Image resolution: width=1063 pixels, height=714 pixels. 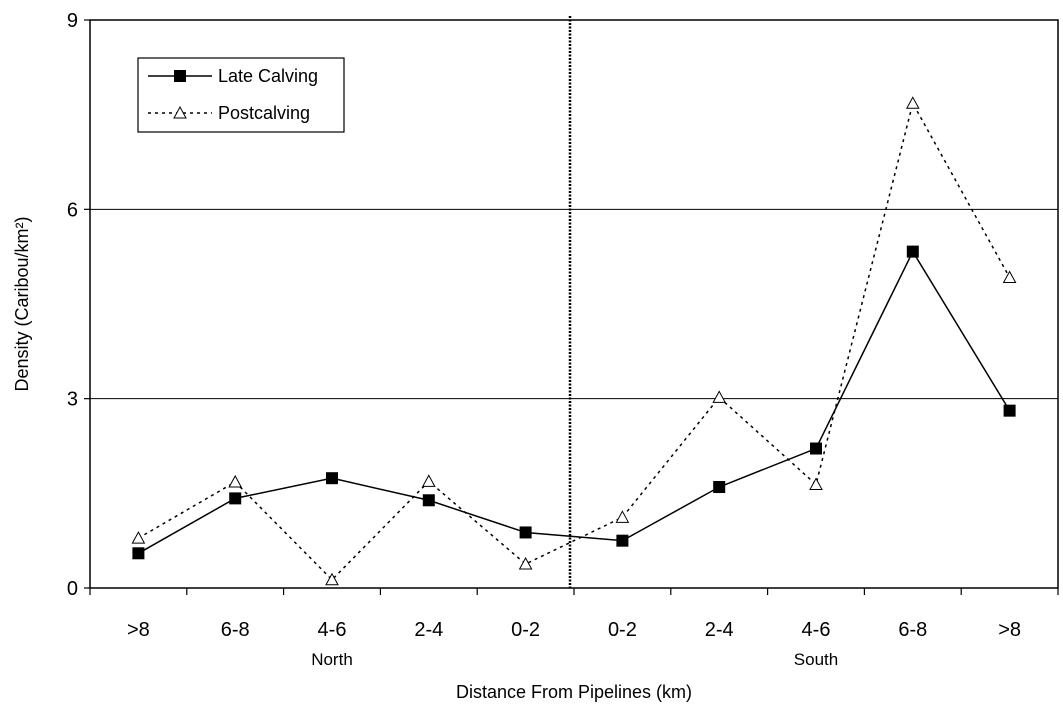 What do you see at coordinates (72, 21) in the screenshot?
I see `y-tick-label-9: 9` at bounding box center [72, 21].